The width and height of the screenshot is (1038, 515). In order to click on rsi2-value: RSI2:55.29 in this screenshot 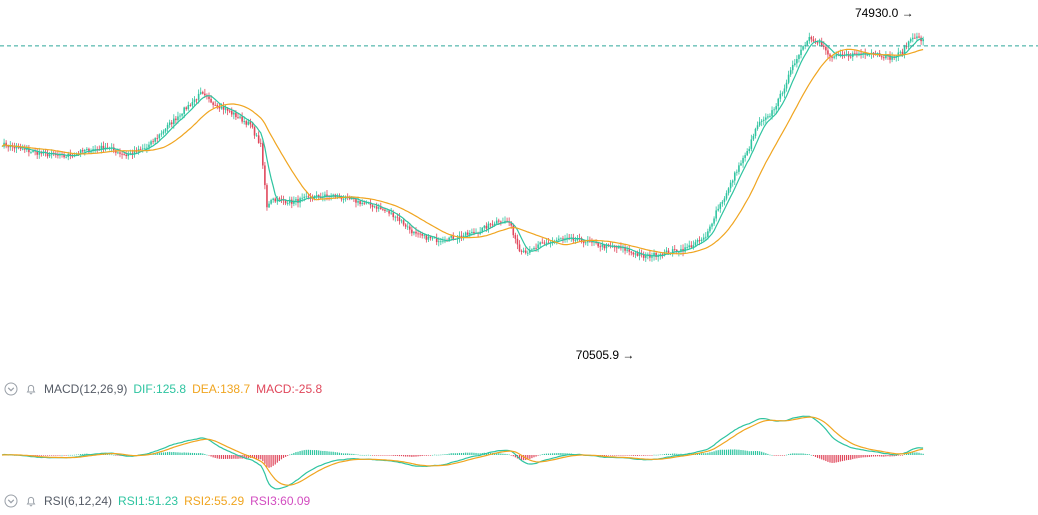, I will do `click(214, 501)`.